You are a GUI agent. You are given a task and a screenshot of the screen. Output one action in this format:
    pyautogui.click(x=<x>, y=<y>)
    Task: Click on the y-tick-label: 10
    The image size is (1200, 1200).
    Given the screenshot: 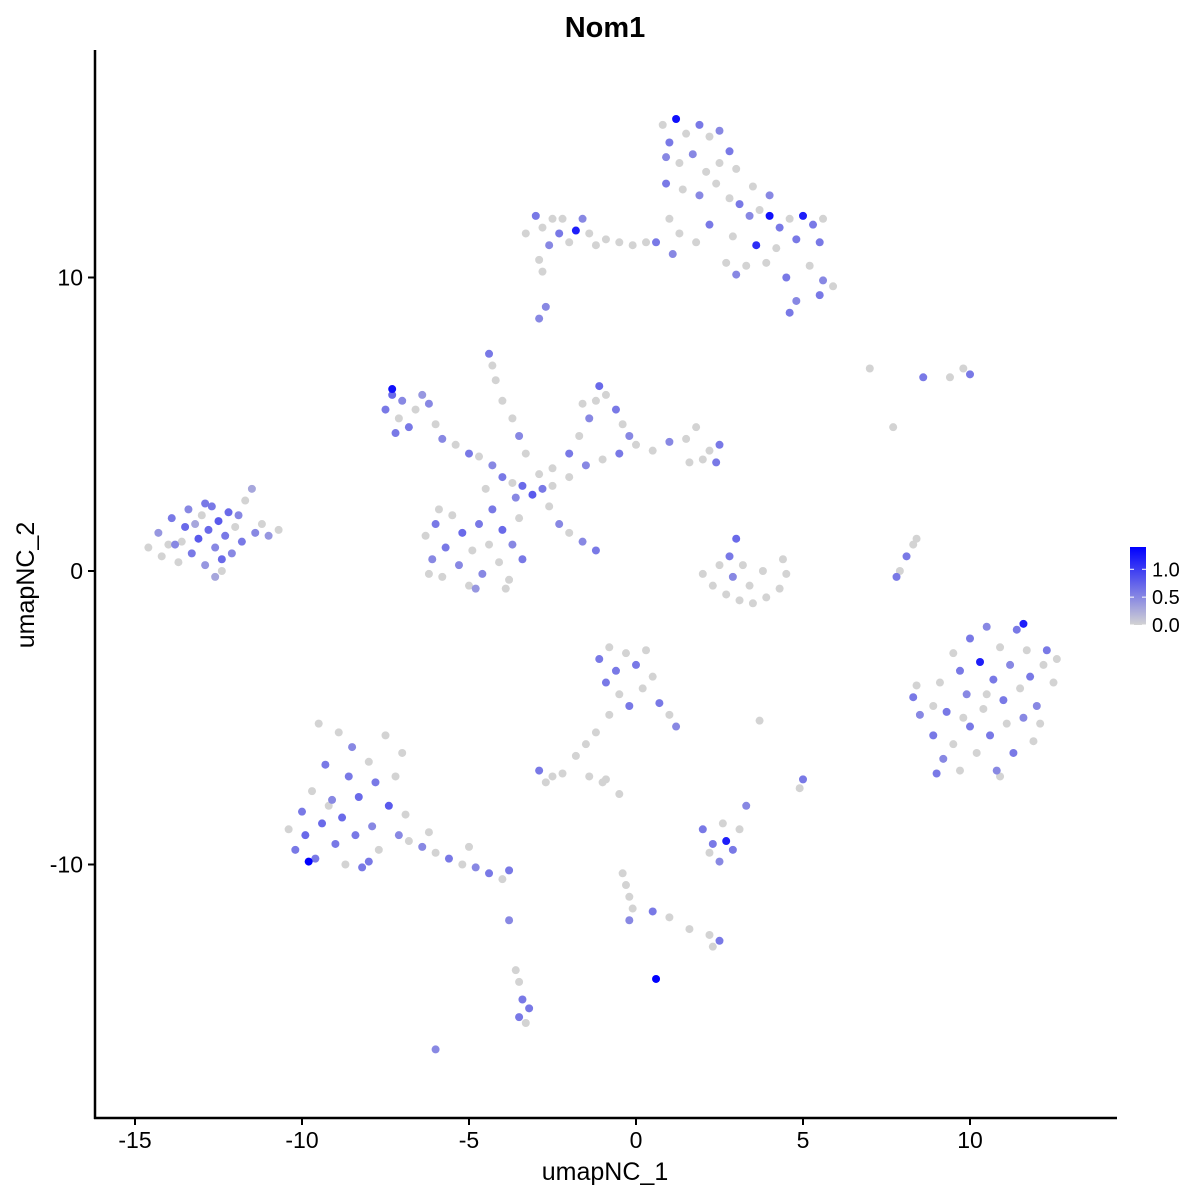 What is the action you would take?
    pyautogui.click(x=70, y=278)
    